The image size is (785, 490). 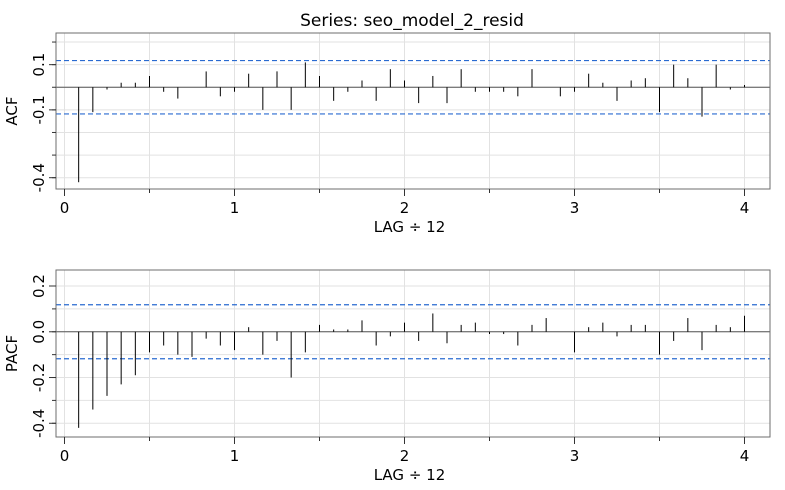 What do you see at coordinates (575, 456) in the screenshot?
I see `pacf-x-tick-label: 3` at bounding box center [575, 456].